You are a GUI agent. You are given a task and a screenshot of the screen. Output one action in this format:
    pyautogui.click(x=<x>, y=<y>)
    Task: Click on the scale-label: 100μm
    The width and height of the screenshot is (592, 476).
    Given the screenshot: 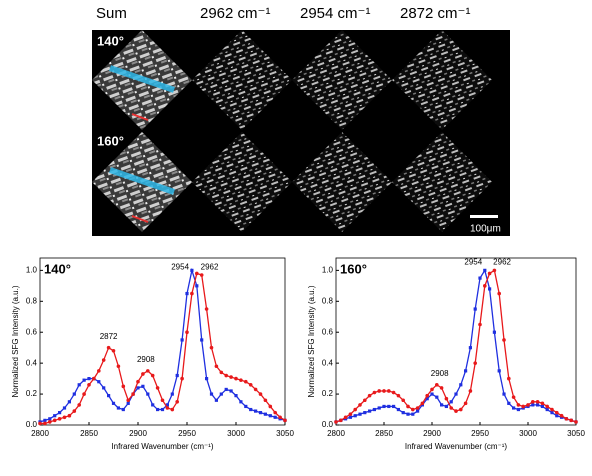 What is the action you would take?
    pyautogui.click(x=485, y=229)
    